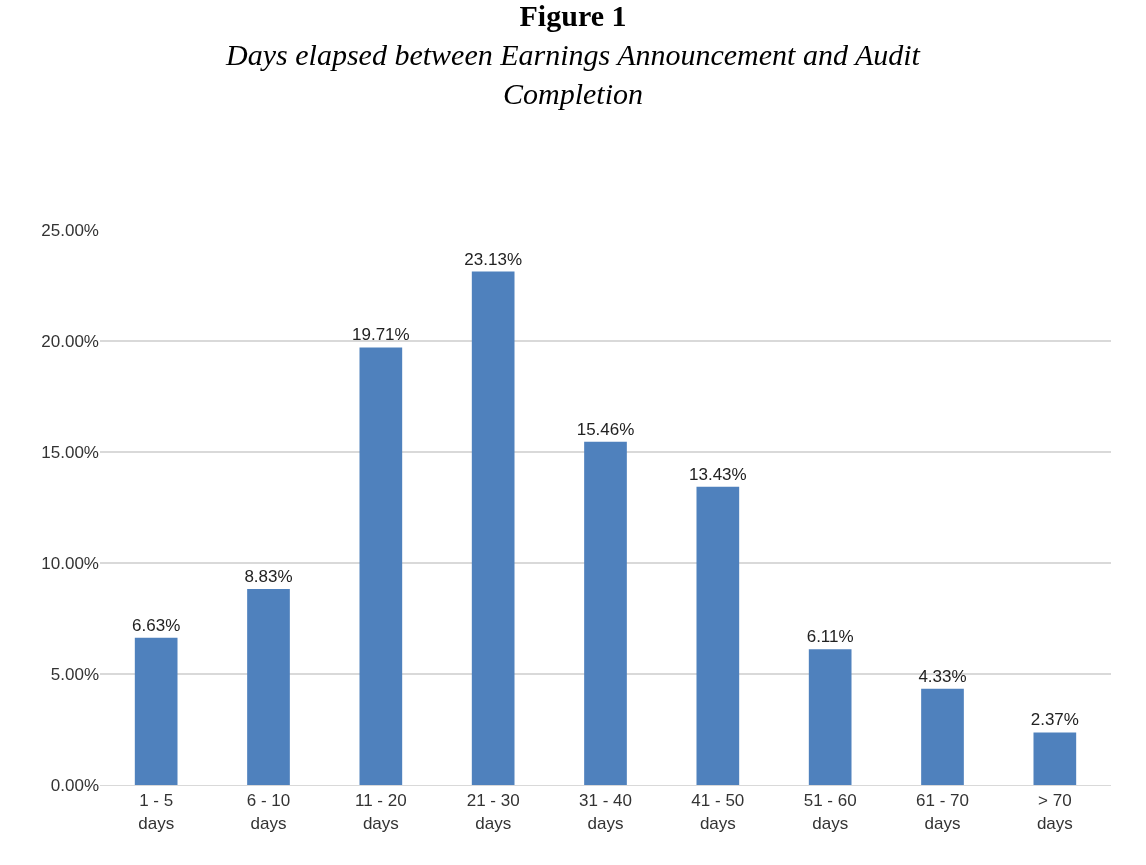 Image resolution: width=1146 pixels, height=865 pixels. Describe the element at coordinates (718, 812) in the screenshot. I see `x-tick-label: 41 - 50 days` at that location.